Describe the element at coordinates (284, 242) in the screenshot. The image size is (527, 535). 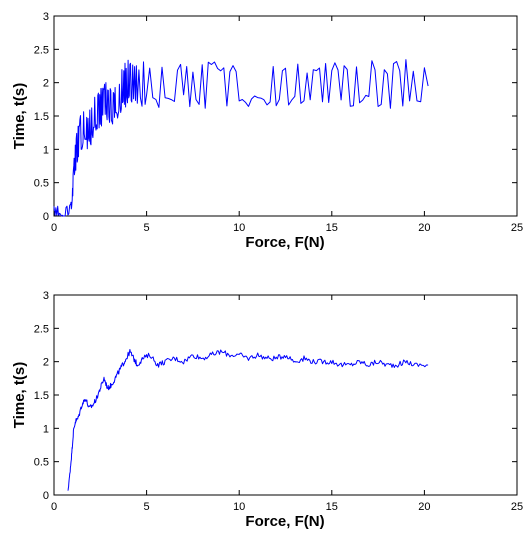
I see `top-x-axis-label: Force, F(N)` at that location.